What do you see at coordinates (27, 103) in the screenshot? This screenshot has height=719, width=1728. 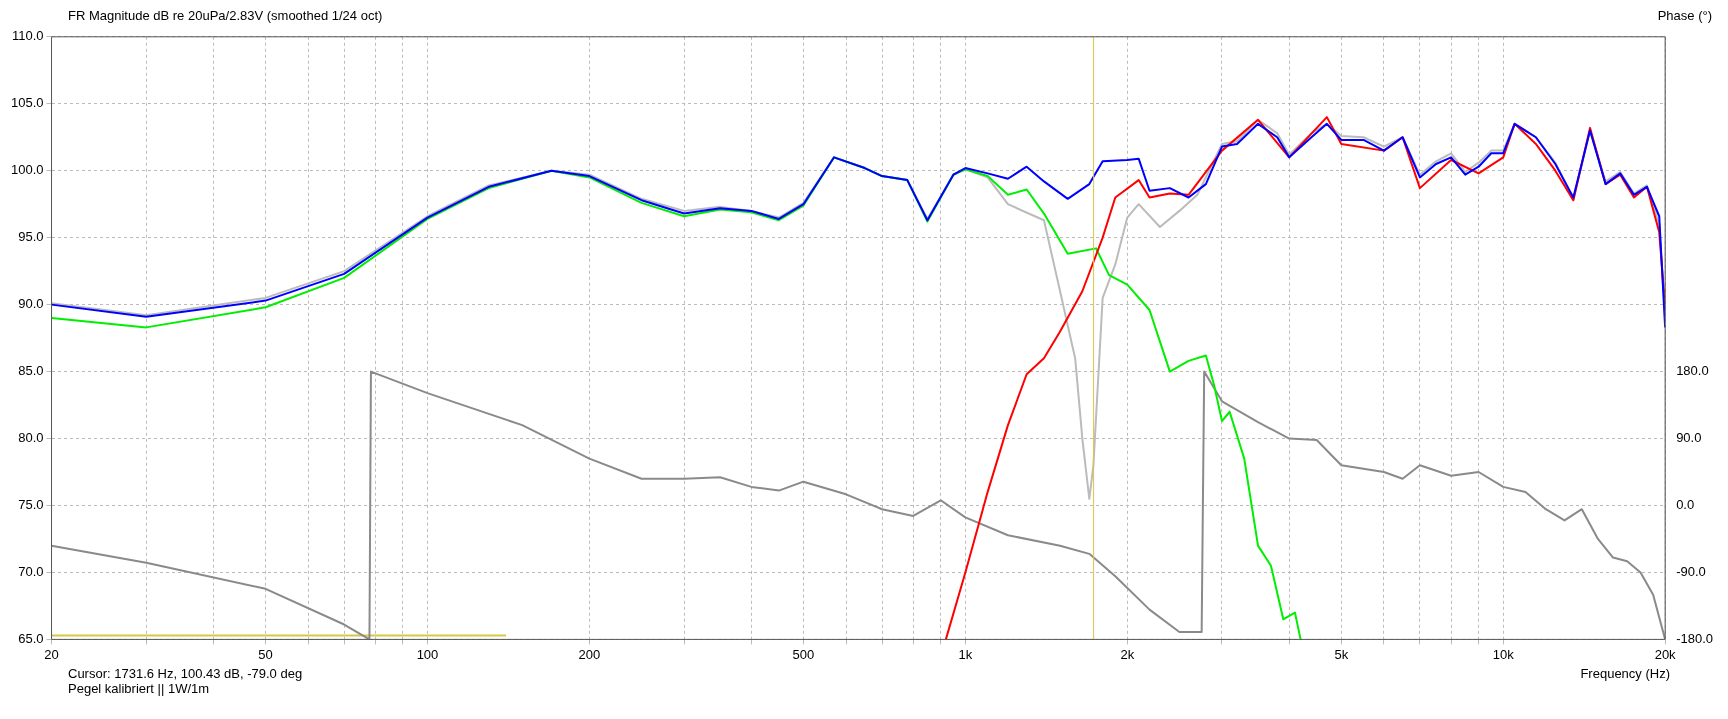 I see `y-tick-label: 105.0` at bounding box center [27, 103].